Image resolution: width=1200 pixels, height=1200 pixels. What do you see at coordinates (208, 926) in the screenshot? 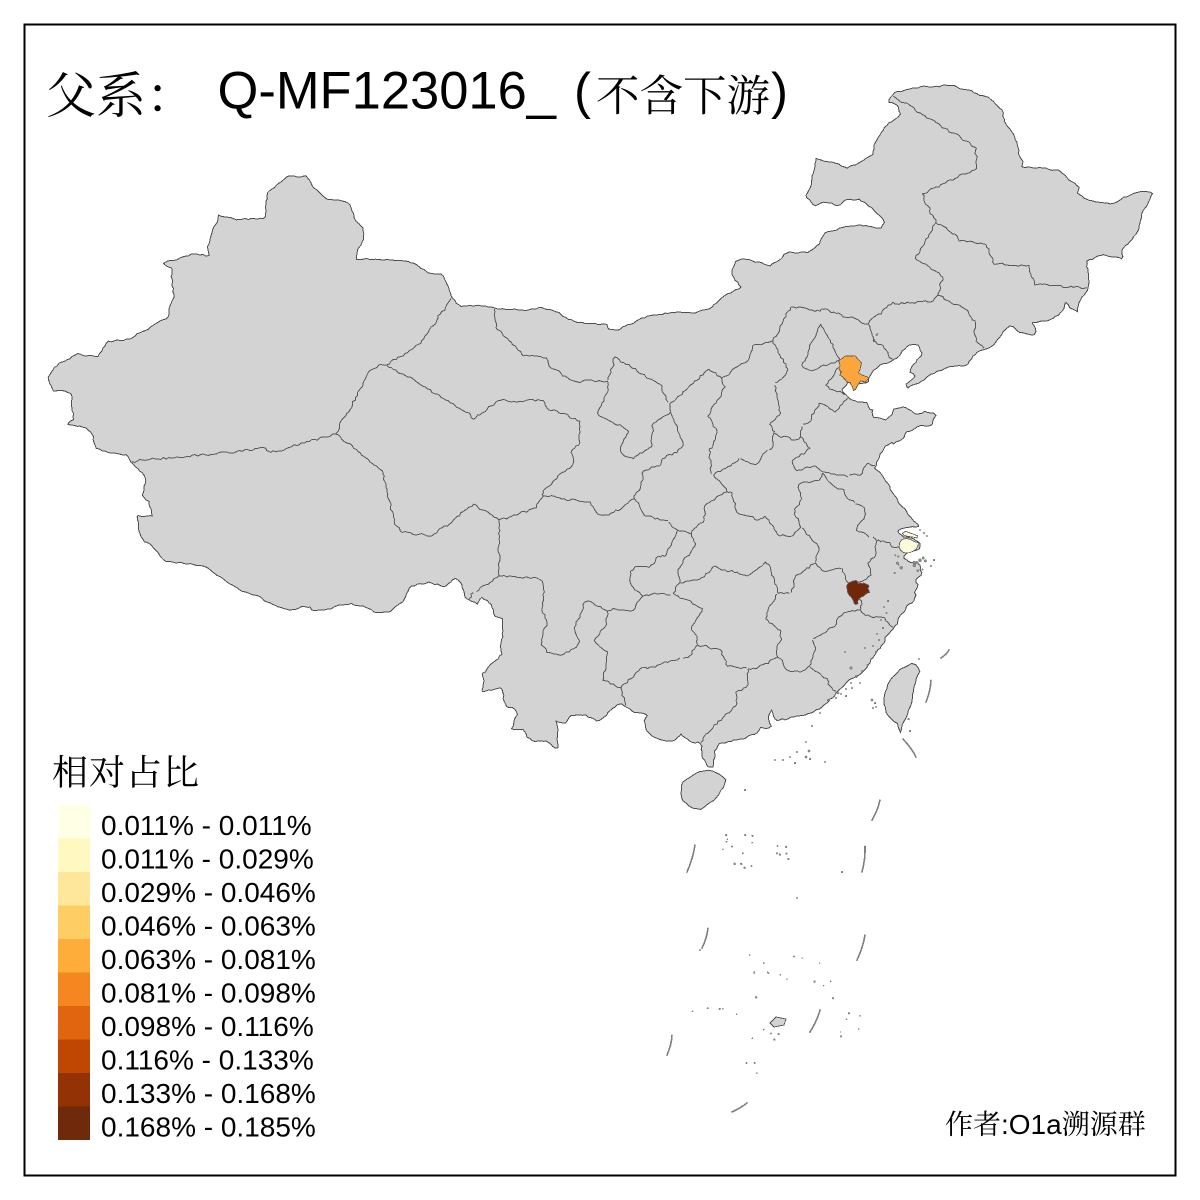
I see `svg-text: 0.046% - 0.063%` at bounding box center [208, 926].